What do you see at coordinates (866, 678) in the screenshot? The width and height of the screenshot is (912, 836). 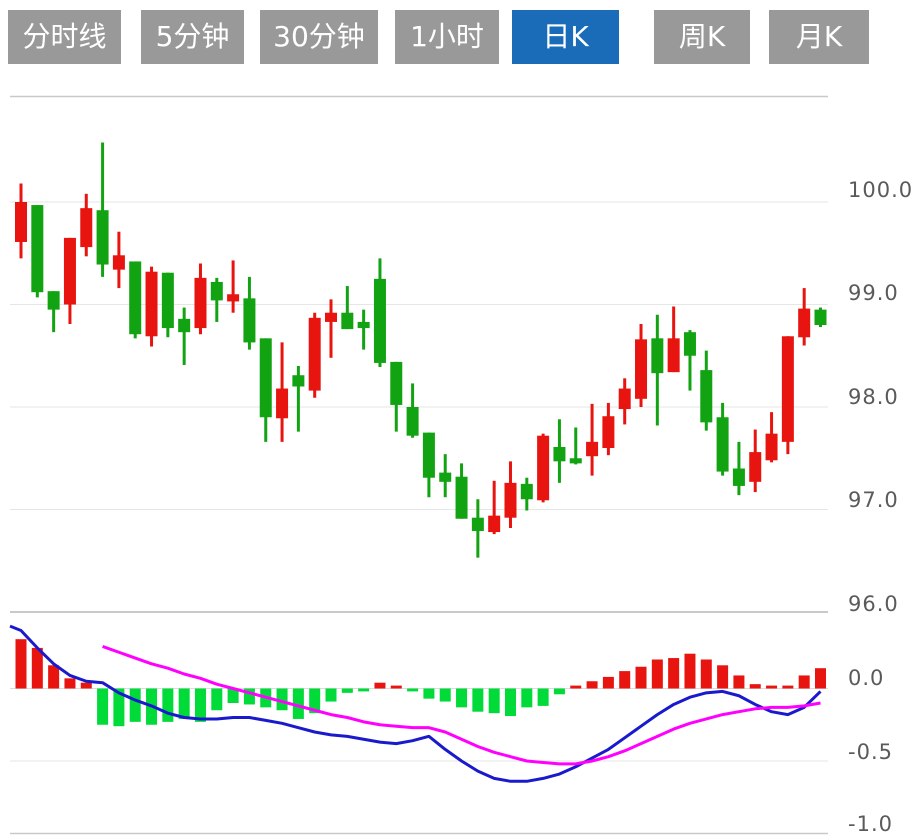 I see `macd-axis-label: 0.0` at bounding box center [866, 678].